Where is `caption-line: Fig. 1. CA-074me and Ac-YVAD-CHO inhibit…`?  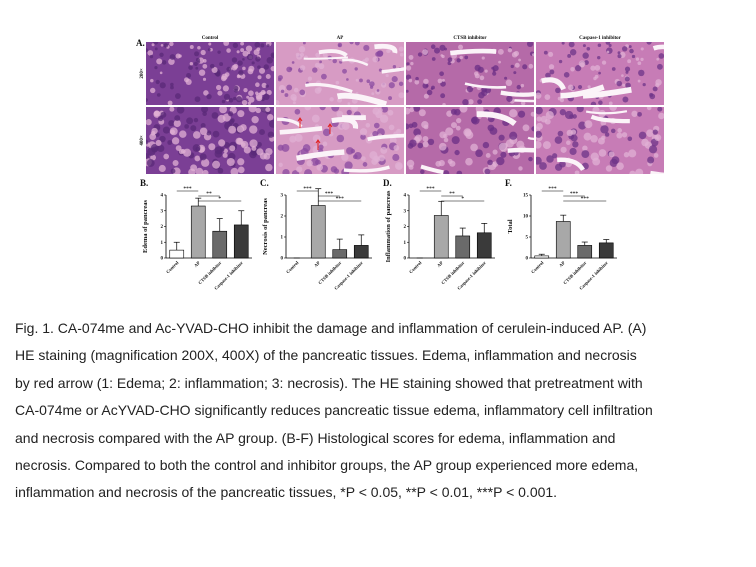 caption-line: Fig. 1. CA-074me and Ac-YVAD-CHO inhibit… is located at coordinates (331, 328).